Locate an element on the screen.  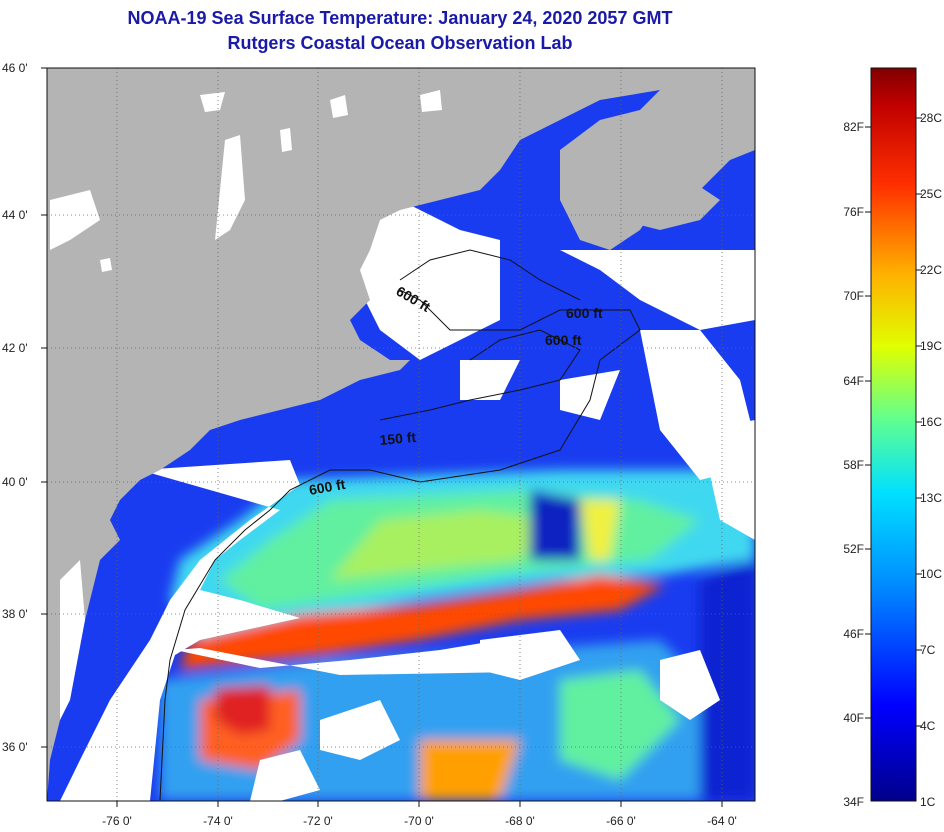
colorbar-label-f: 52F is located at coordinates (853, 549).